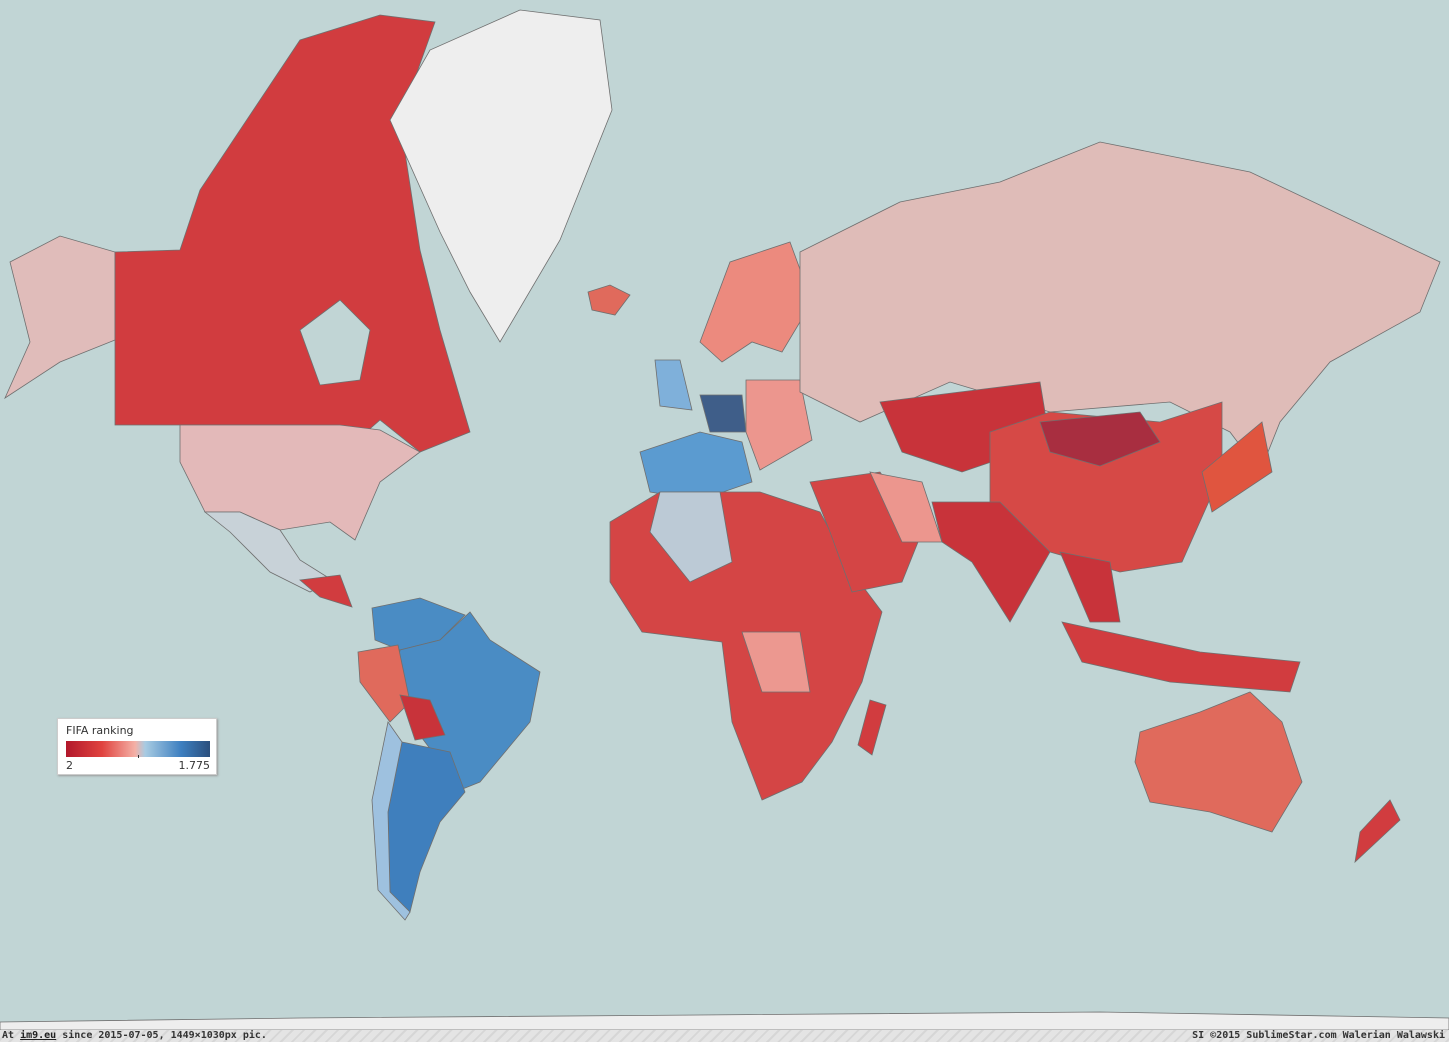 The image size is (1449, 1042). What do you see at coordinates (991, 562) in the screenshot?
I see `india` at bounding box center [991, 562].